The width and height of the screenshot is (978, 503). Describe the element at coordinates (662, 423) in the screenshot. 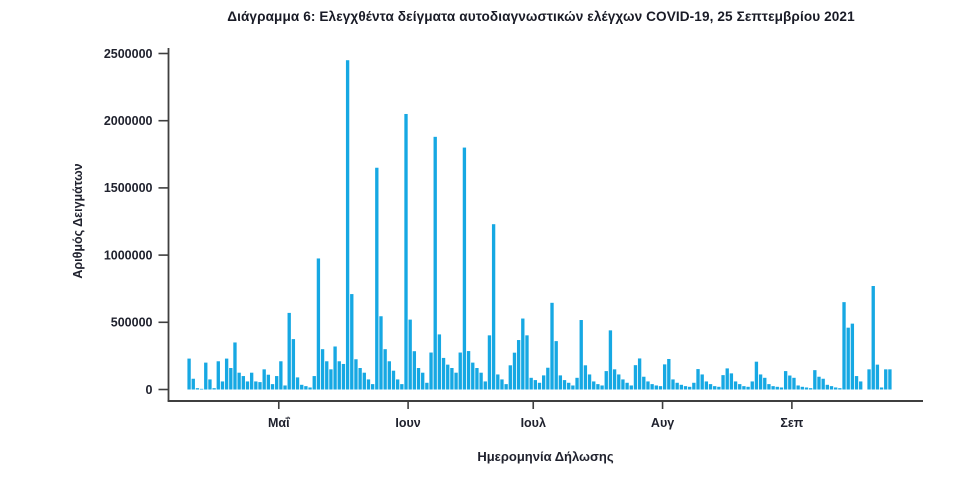

I see `x-tick-label: Αυγ` at that location.